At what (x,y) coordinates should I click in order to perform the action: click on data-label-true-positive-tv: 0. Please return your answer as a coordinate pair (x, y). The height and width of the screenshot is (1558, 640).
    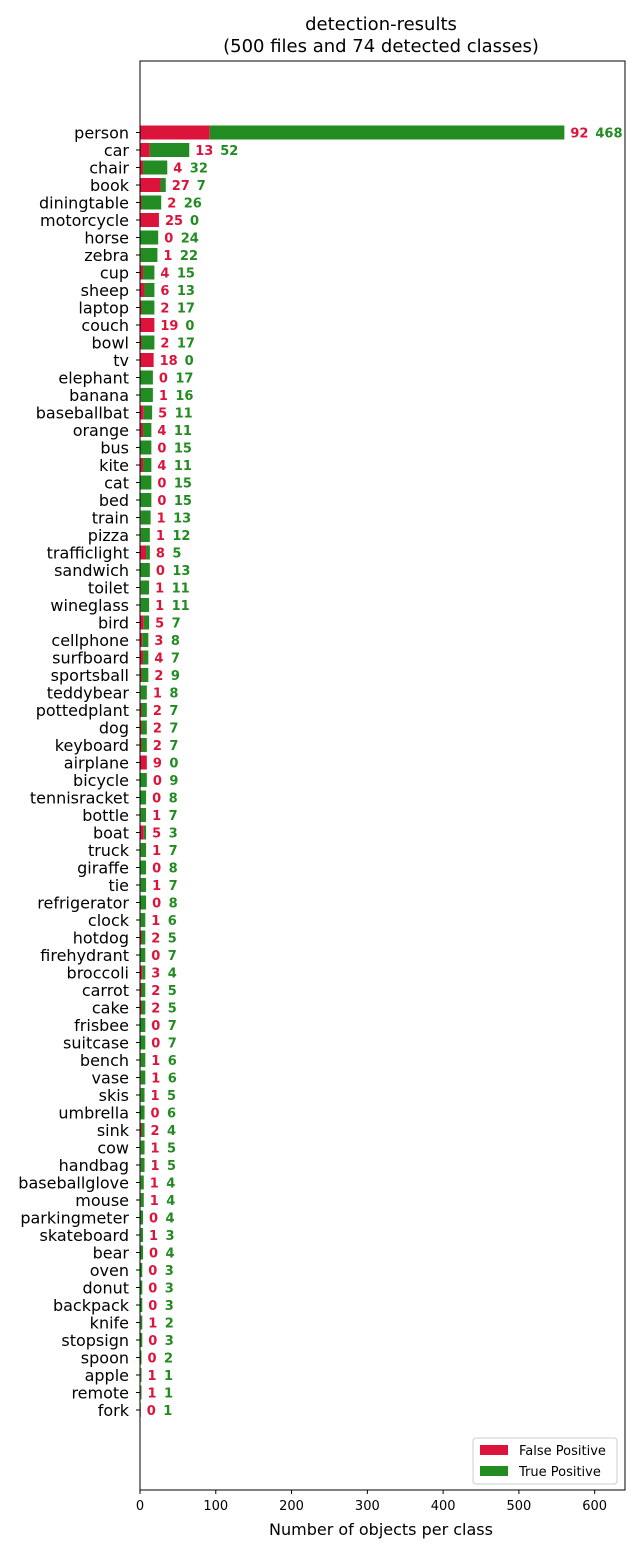
    Looking at the image, I should click on (189, 361).